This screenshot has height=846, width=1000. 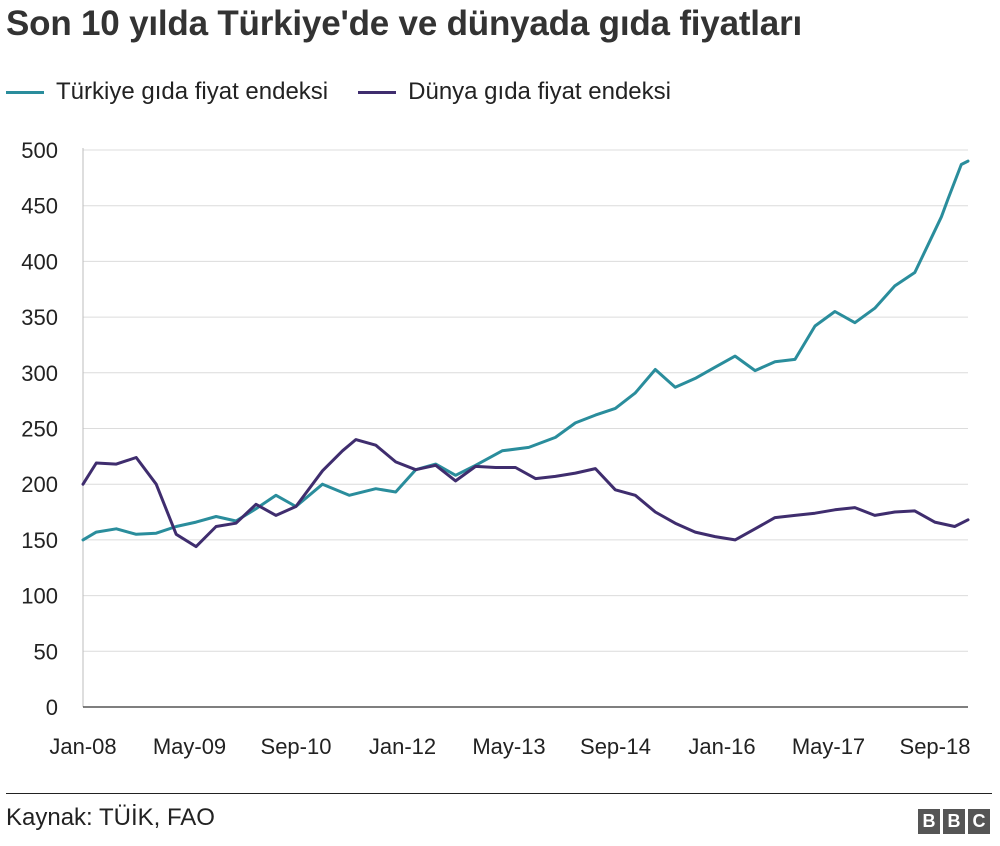 What do you see at coordinates (46, 651) in the screenshot?
I see `y-tick-label: 50` at bounding box center [46, 651].